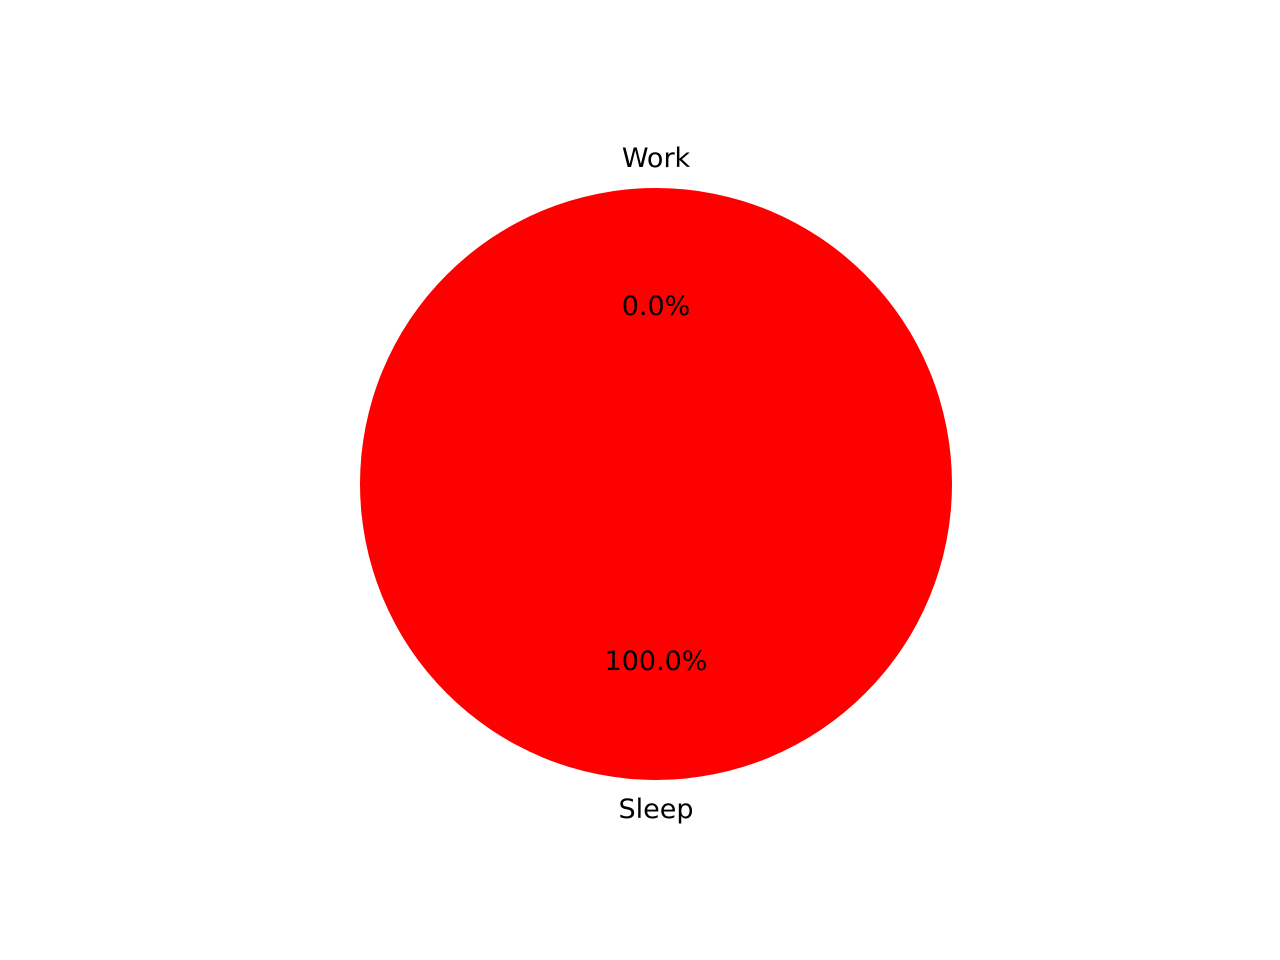 This screenshot has width=1280, height=960. What do you see at coordinates (656, 306) in the screenshot?
I see `slice-percent-work: 0.0%` at bounding box center [656, 306].